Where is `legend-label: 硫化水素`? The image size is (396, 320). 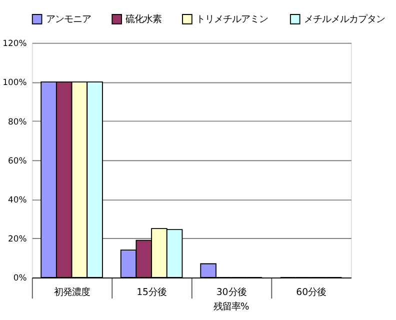
legend-label: 硫化水素 is located at coordinates (144, 19).